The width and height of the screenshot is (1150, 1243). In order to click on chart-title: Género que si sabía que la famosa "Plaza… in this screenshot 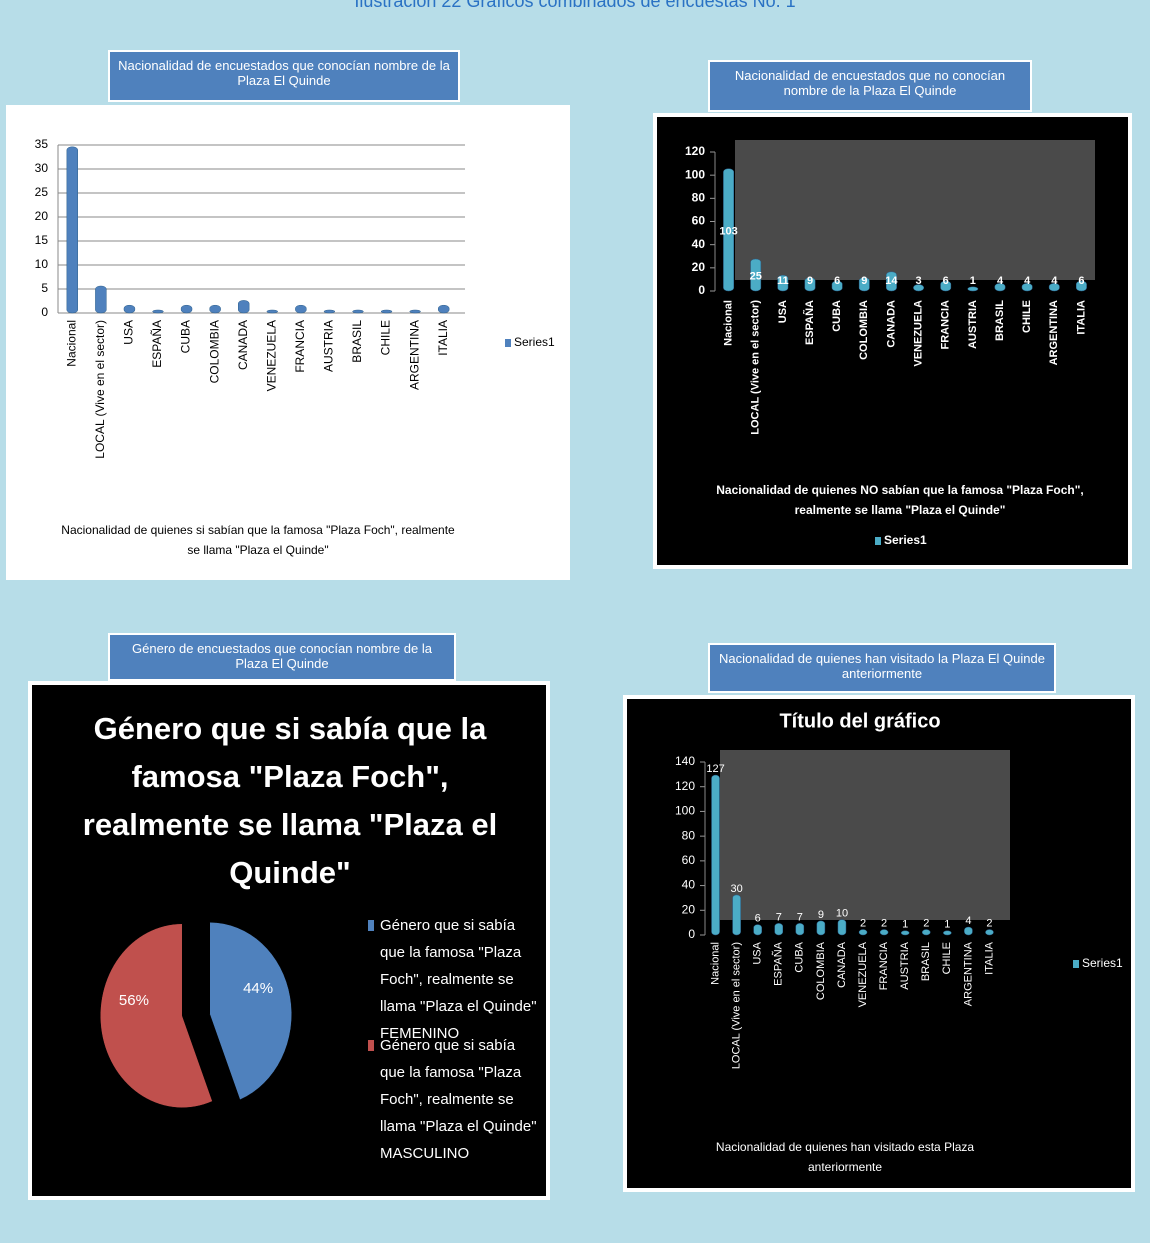, I will do `click(290, 800)`.